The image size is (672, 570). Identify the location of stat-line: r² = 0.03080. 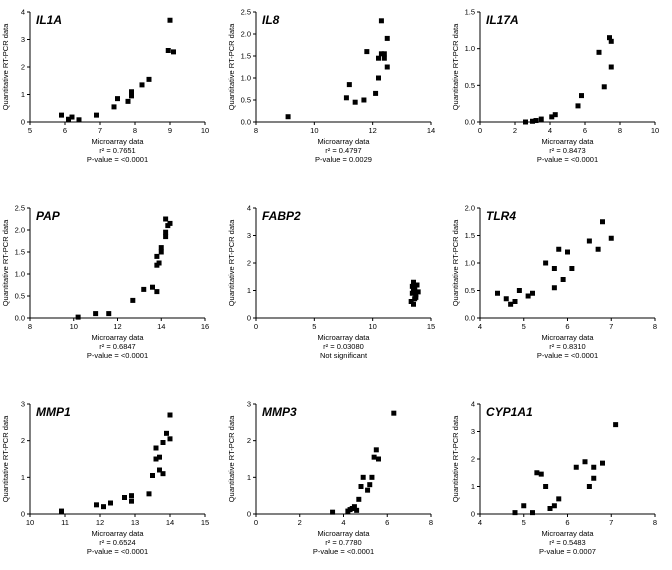
(343, 346).